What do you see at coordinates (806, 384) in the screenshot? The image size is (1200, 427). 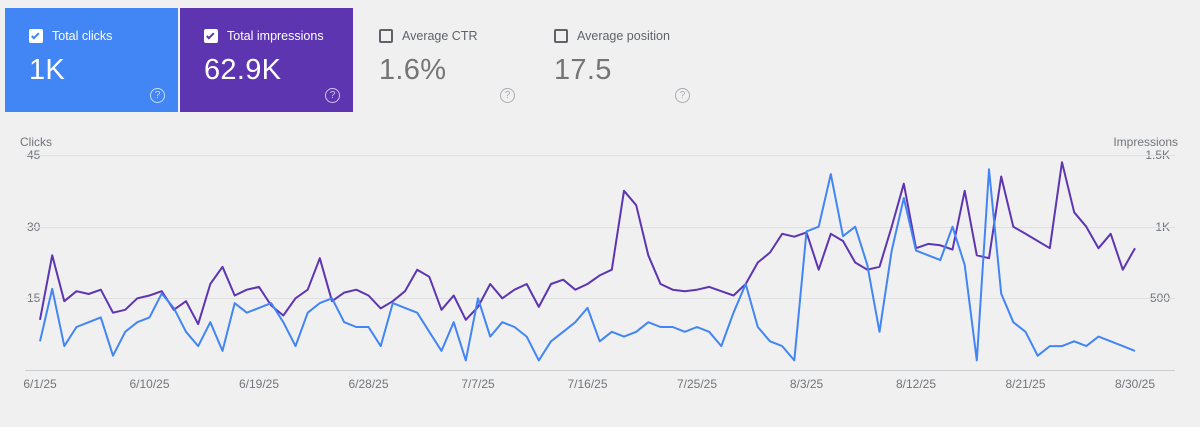 I see `x-axis-label: 8/3/25` at bounding box center [806, 384].